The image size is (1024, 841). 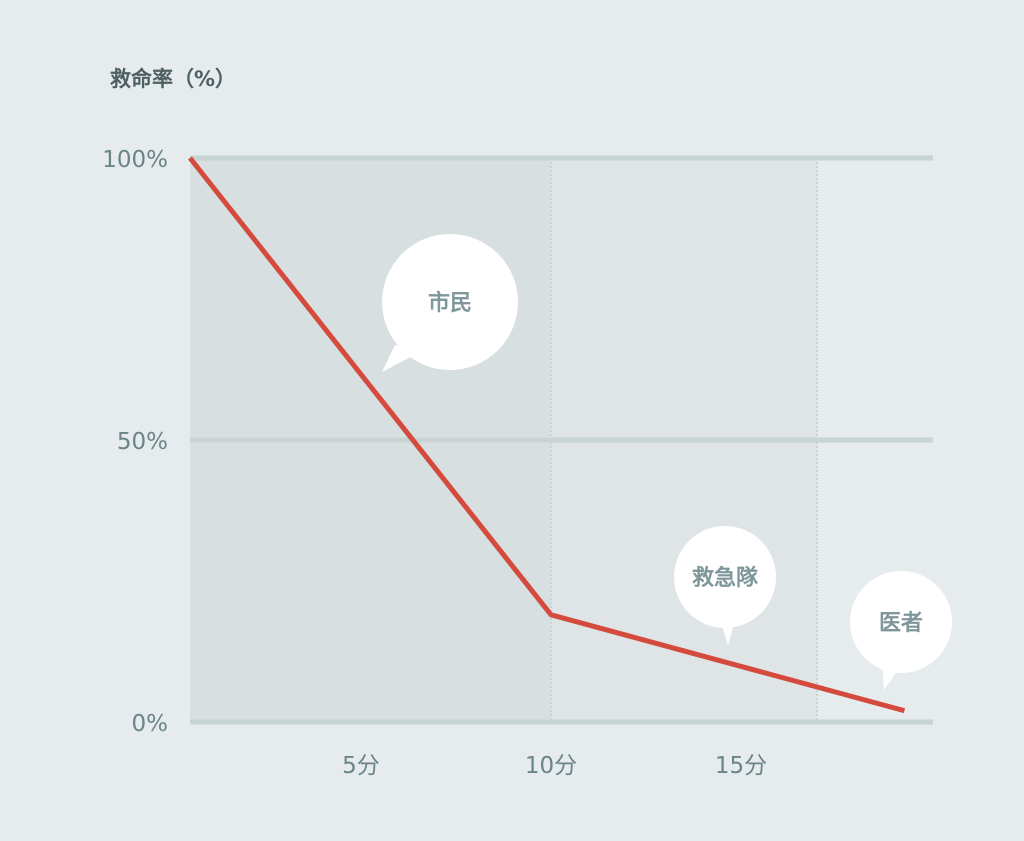 I want to click on speech-bubble-0: 市民, so click(x=450, y=303).